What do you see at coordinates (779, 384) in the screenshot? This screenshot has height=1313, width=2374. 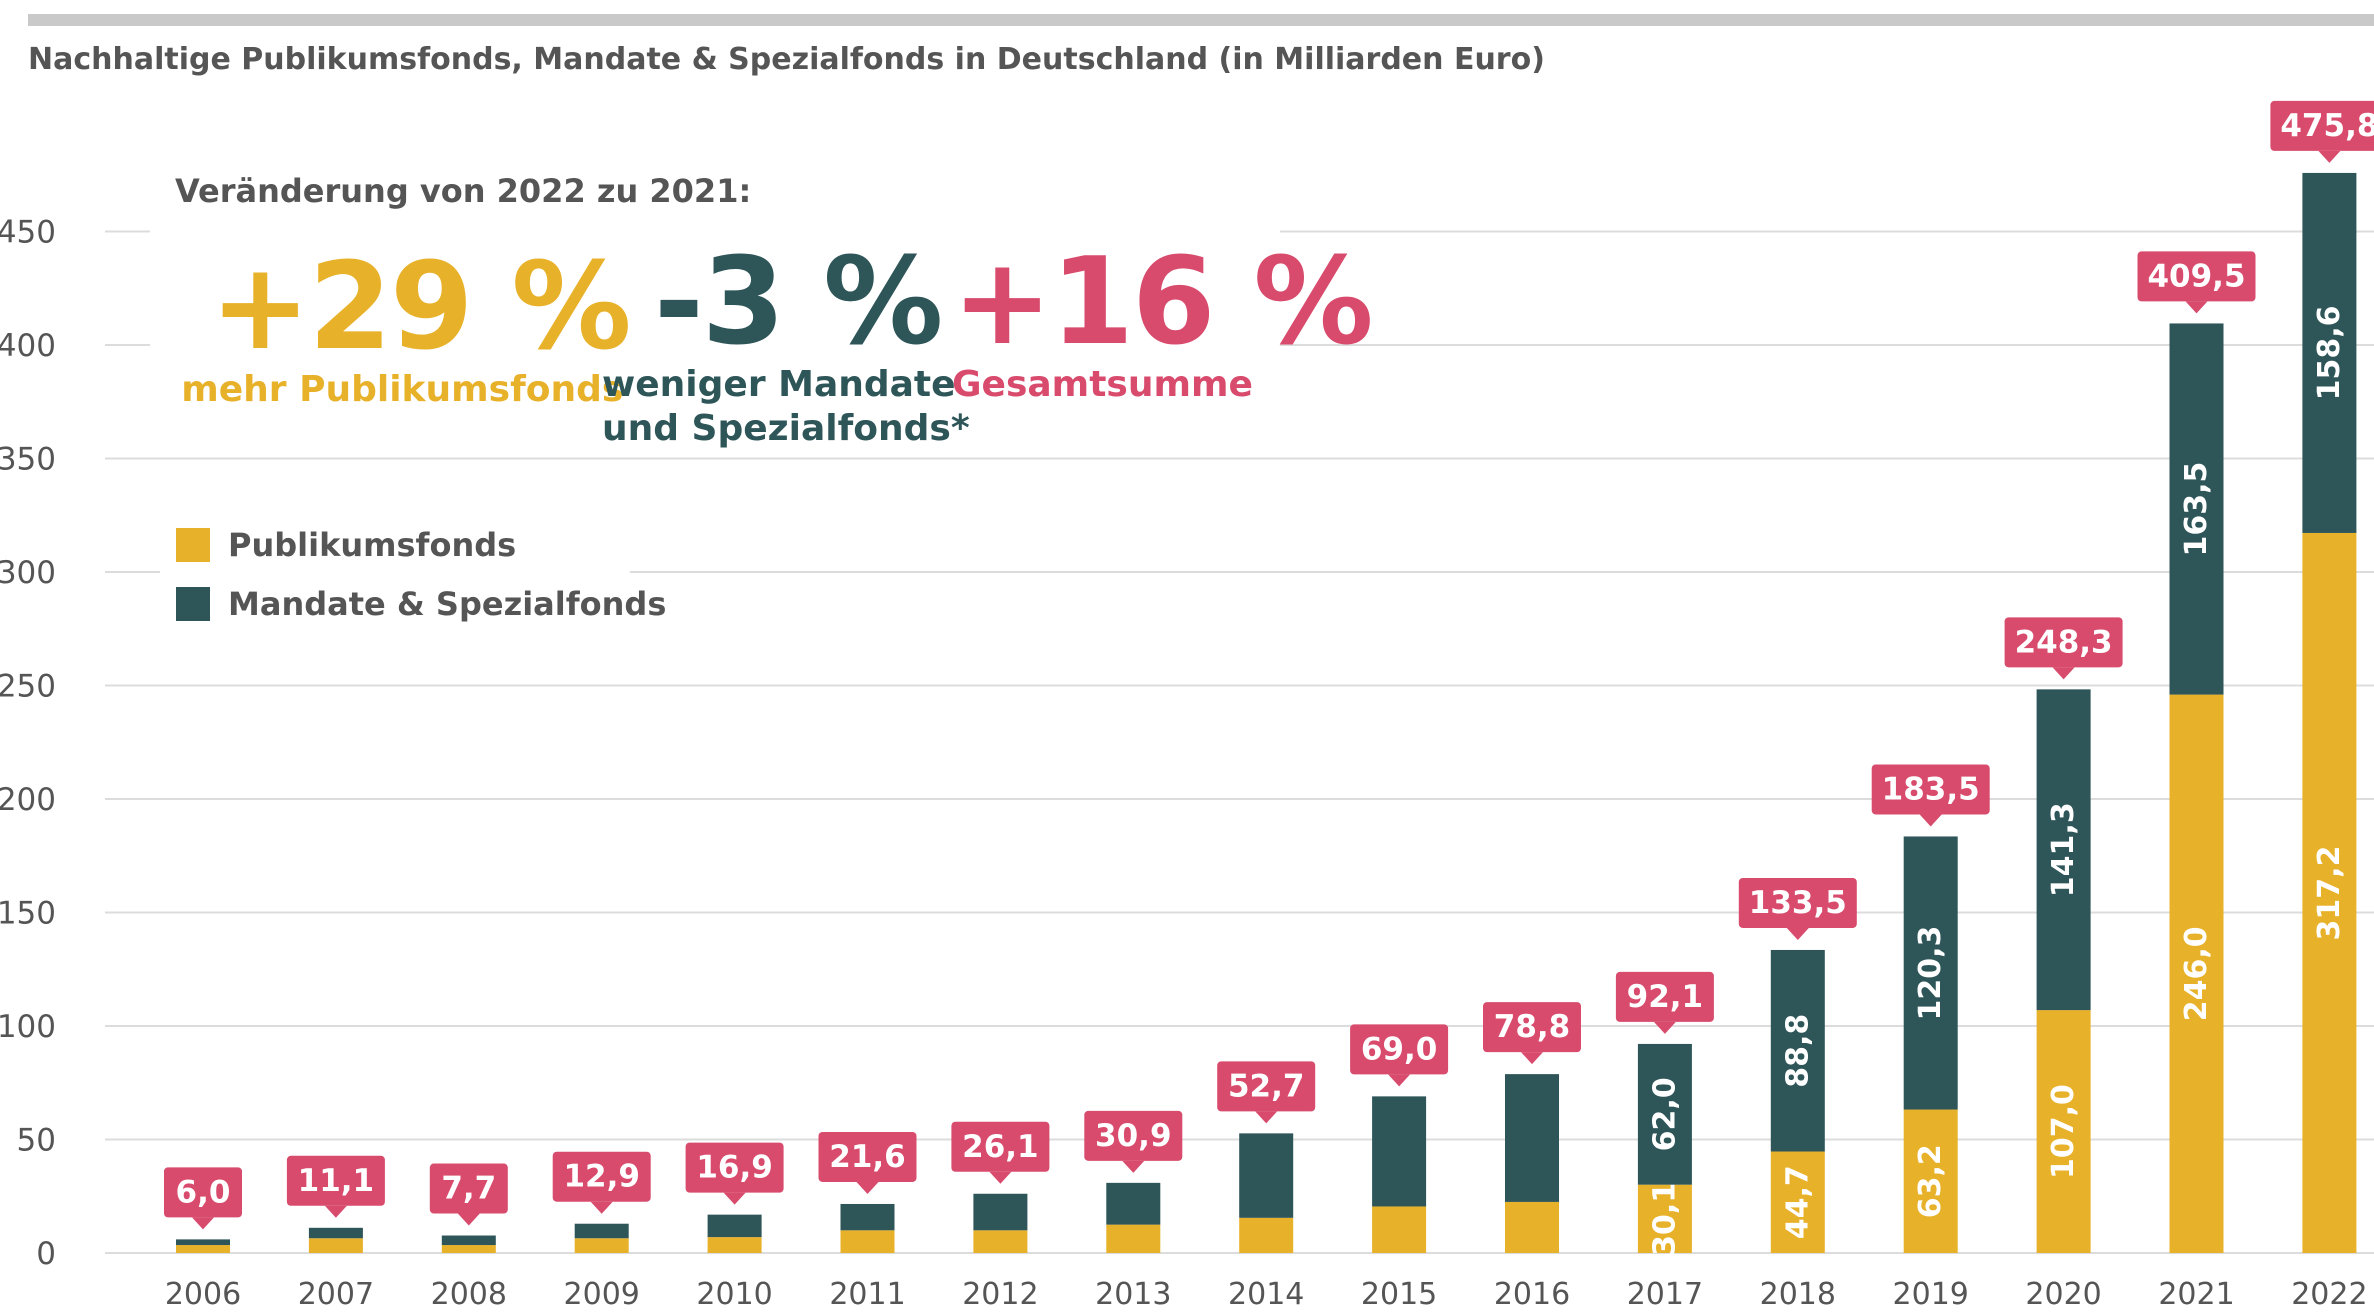 I see `stat-mandate-caption-line1: weniger Mandate` at bounding box center [779, 384].